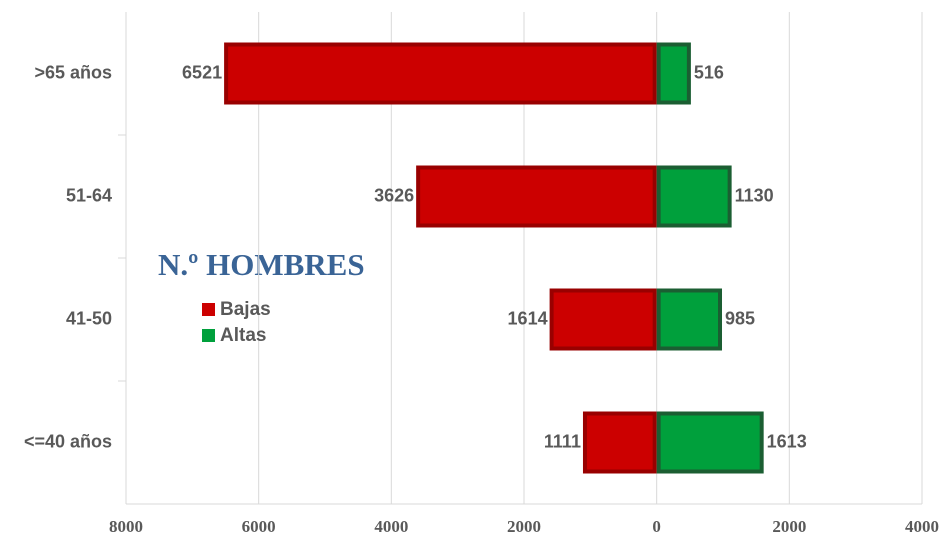  I want to click on x-tick-label: 6000, so click(259, 526).